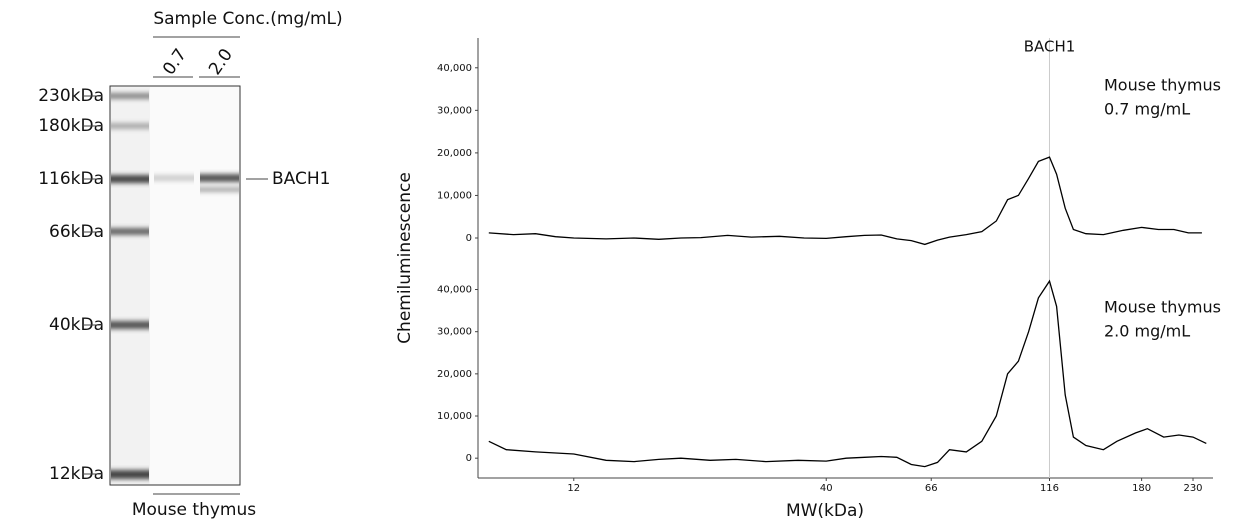  What do you see at coordinates (130, 285) in the screenshot?
I see `ladder-lane` at bounding box center [130, 285].